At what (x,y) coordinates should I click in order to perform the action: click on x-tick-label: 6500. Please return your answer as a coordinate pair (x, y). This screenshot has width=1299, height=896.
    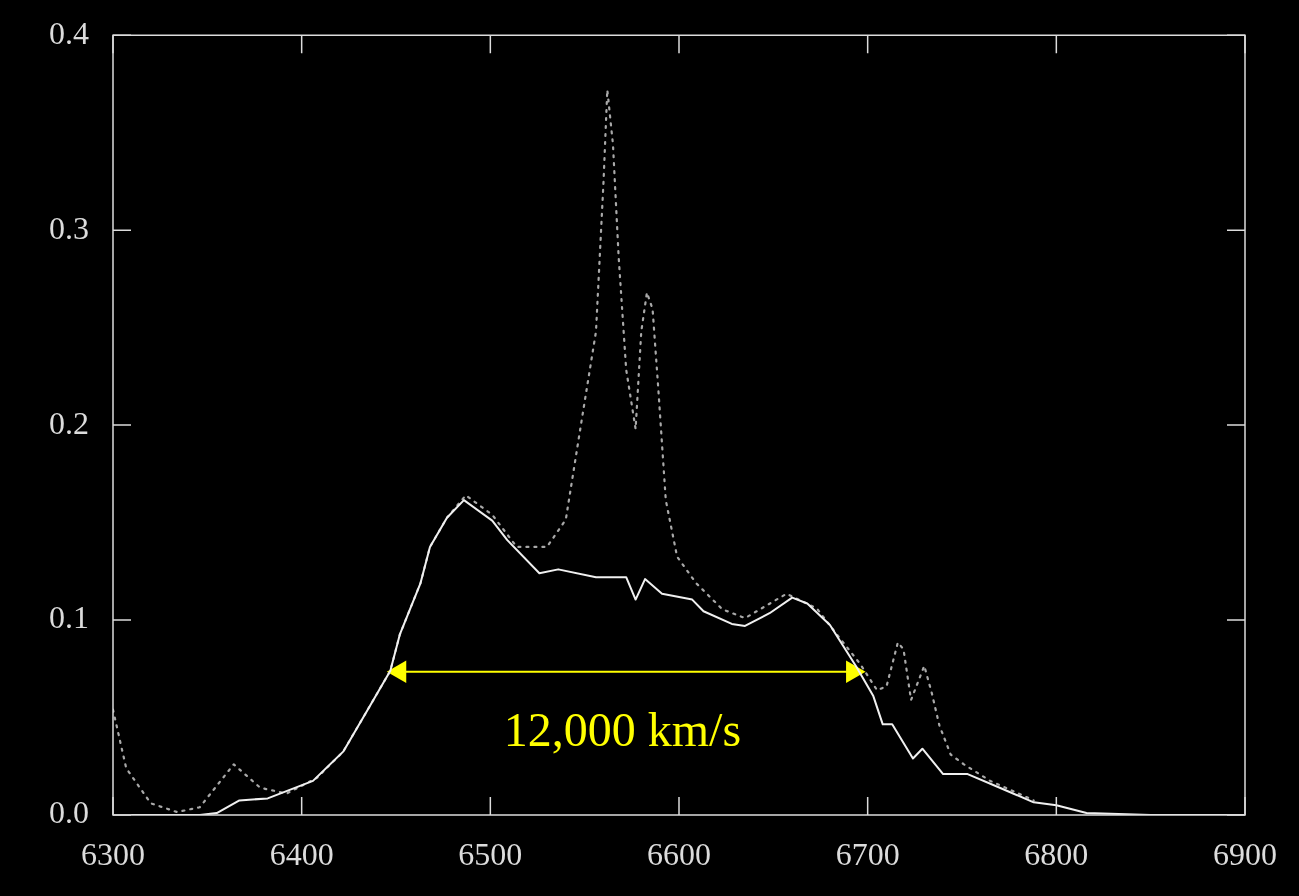
    Looking at the image, I should click on (490, 853).